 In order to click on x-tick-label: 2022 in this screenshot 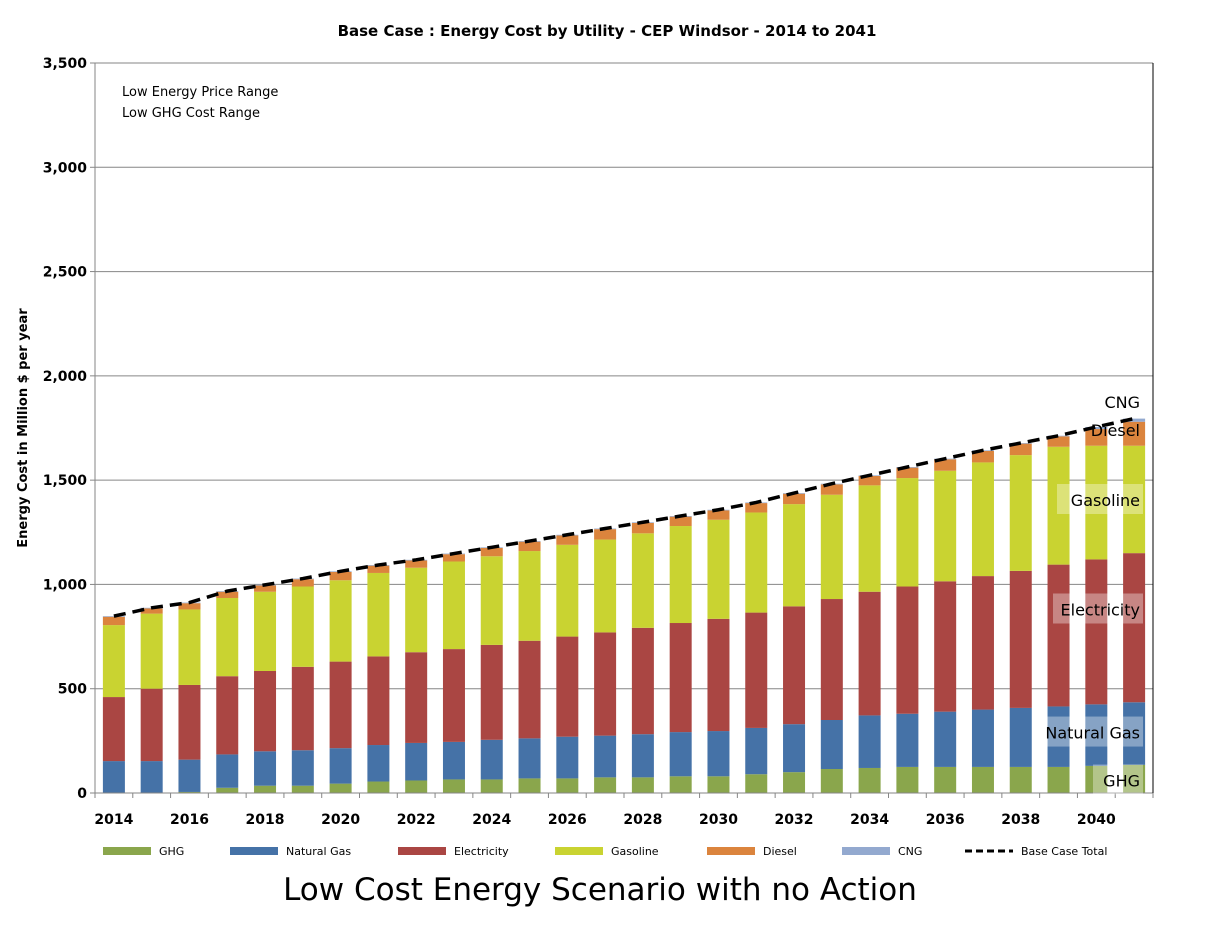, I will do `click(416, 820)`.